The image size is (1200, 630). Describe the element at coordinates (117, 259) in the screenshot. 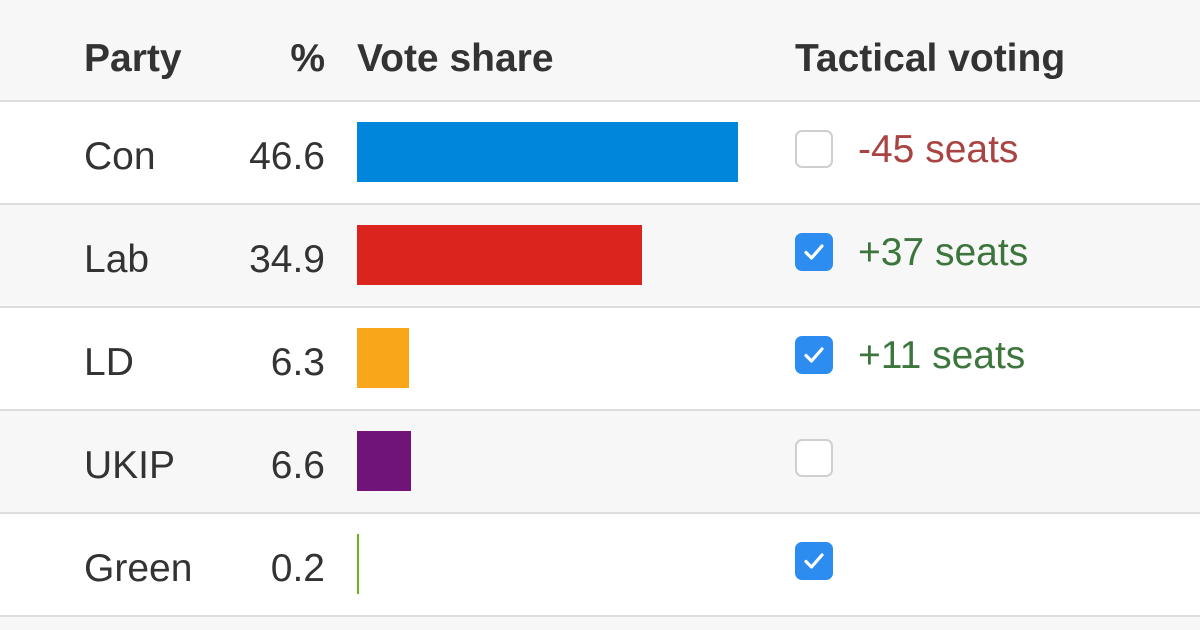

I see `party-name: Lab` at that location.